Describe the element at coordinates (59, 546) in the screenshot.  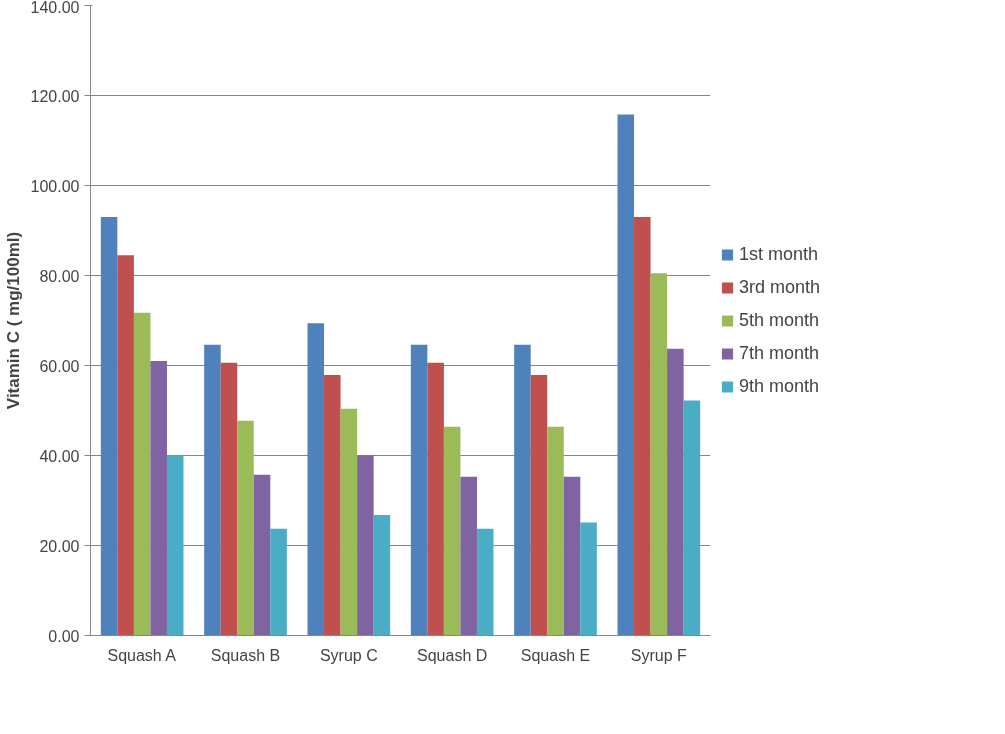
I see `y-tick-label: 20.00` at that location.